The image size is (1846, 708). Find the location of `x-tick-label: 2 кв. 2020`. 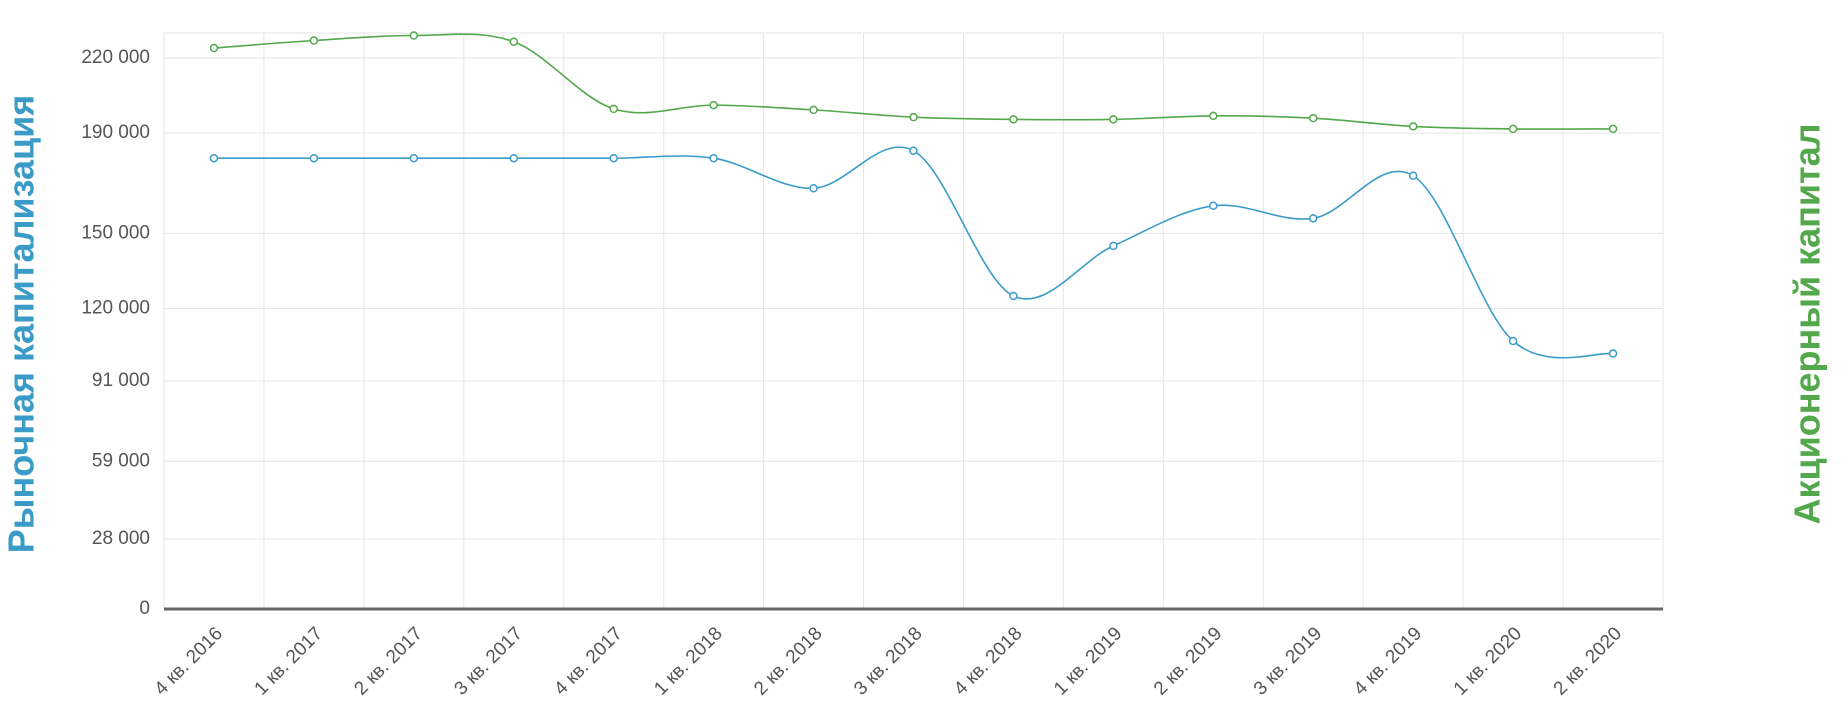

x-tick-label: 2 кв. 2020 is located at coordinates (1588, 661).